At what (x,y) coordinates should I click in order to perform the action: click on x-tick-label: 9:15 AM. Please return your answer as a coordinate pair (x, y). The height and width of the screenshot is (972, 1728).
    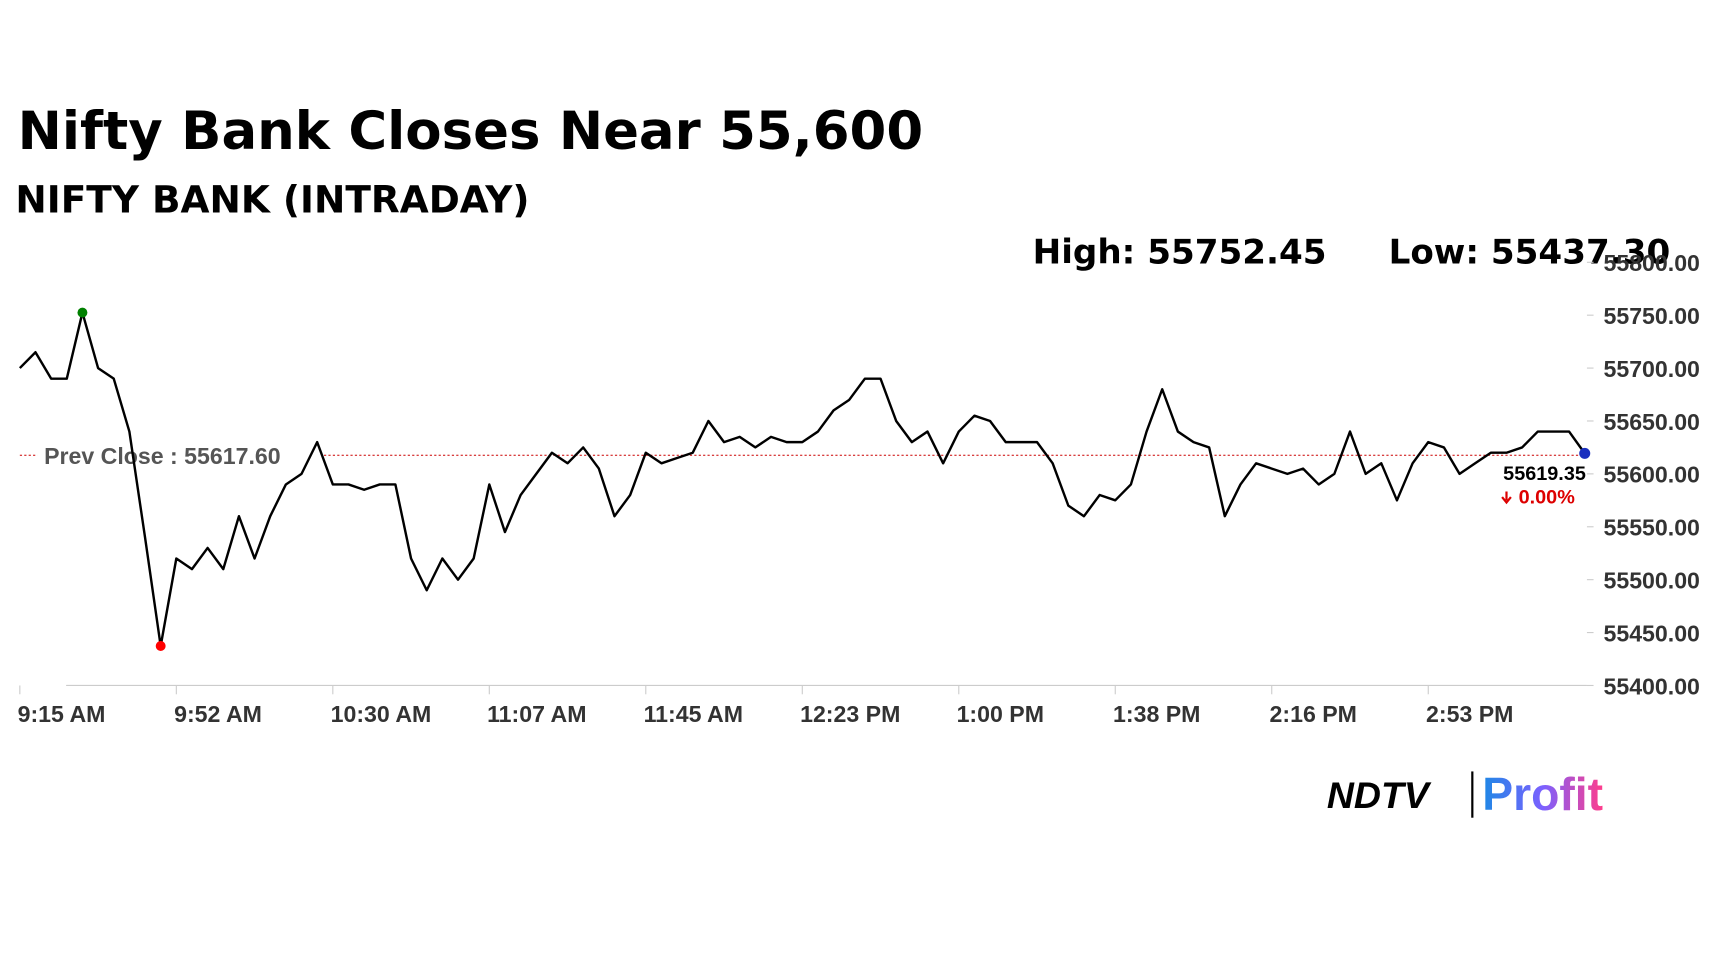
    Looking at the image, I should click on (62, 714).